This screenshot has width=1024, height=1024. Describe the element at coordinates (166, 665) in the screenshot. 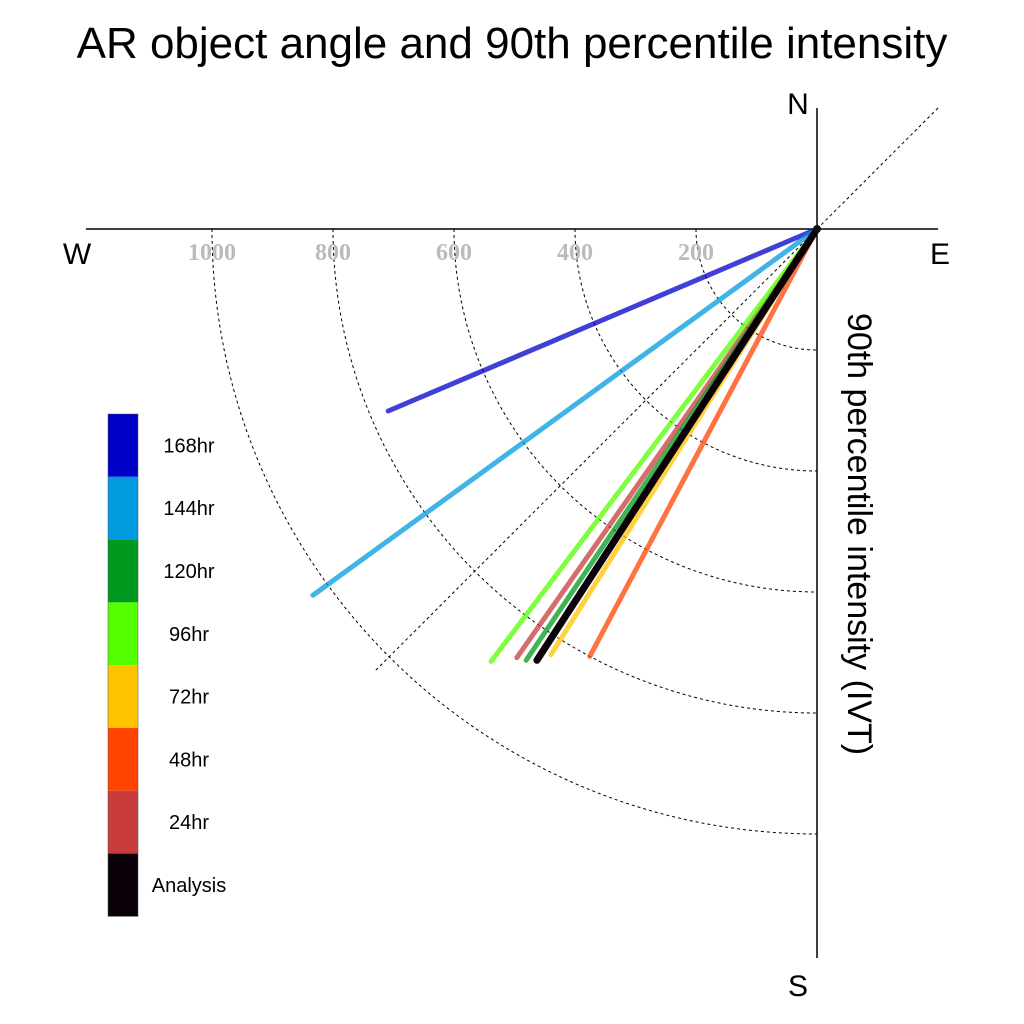

I see `legend: 168hr 144hr 120hr 96hr 72hr 48hr 24hr Analysis` at that location.